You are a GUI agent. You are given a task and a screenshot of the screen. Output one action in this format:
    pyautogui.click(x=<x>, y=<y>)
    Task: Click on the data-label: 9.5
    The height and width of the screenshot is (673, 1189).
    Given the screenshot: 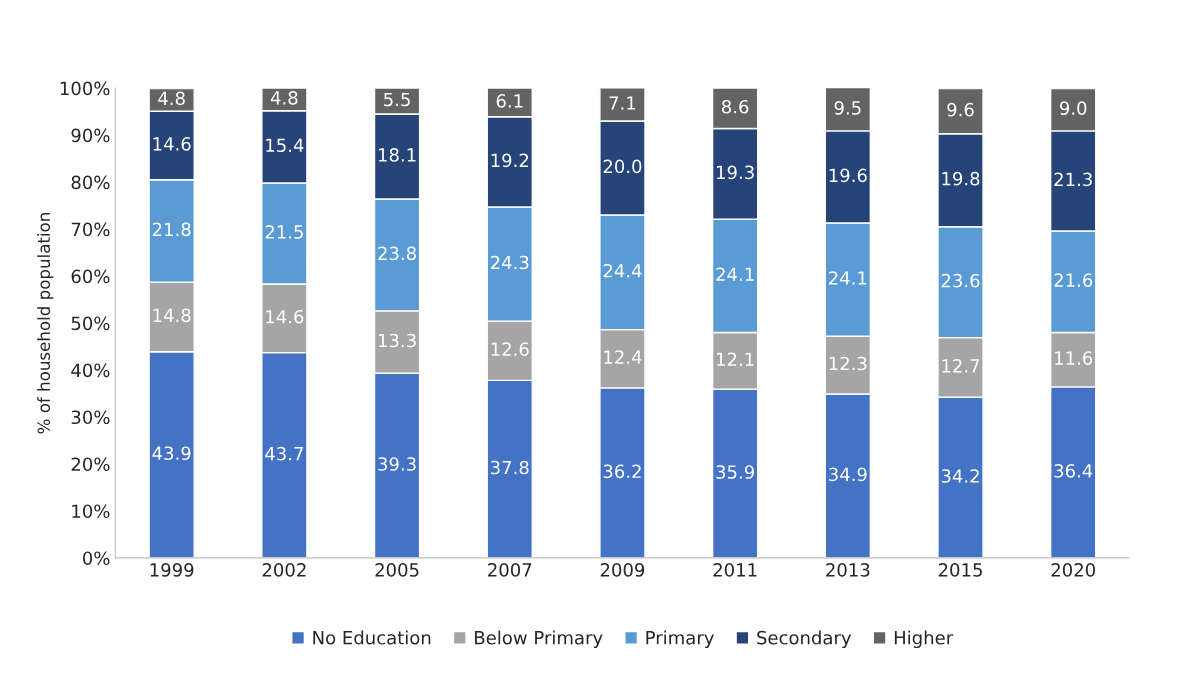 What is the action you would take?
    pyautogui.click(x=847, y=108)
    